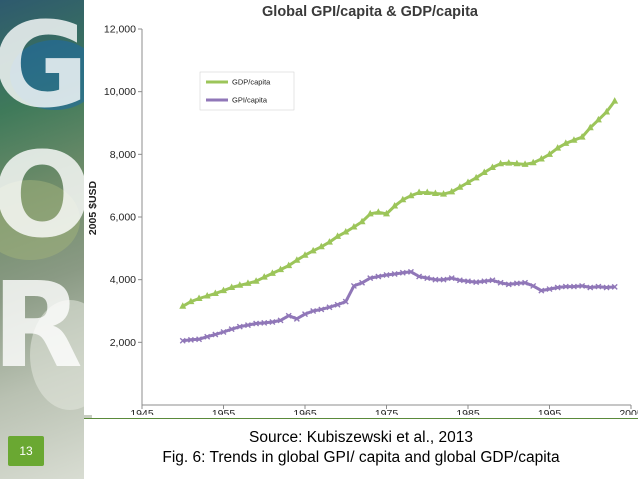 The width and height of the screenshot is (638, 480). I want to click on y-axis-label: 2005 $USD, so click(93, 207).